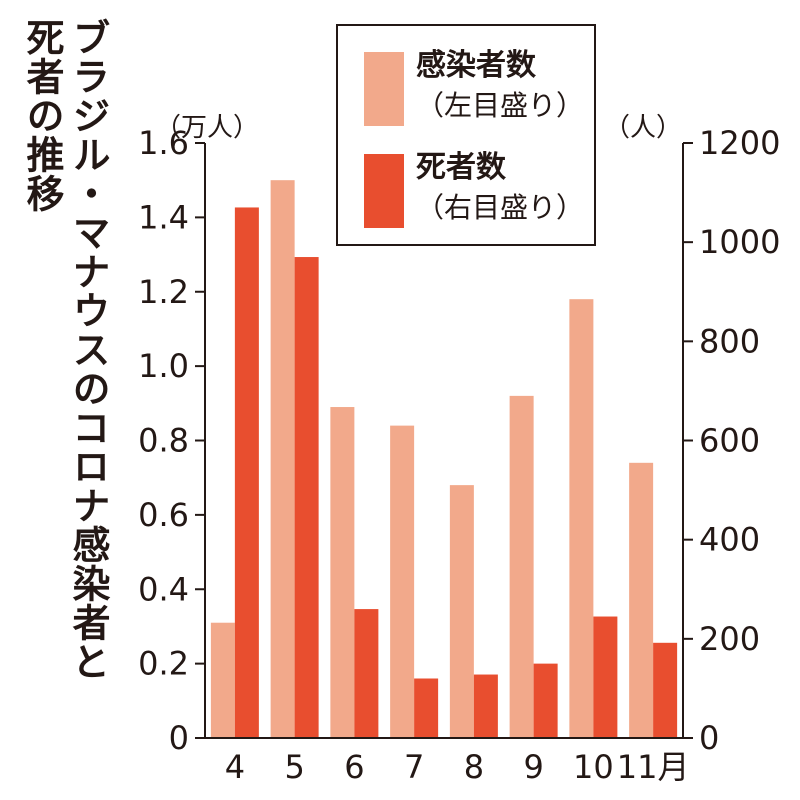 The width and height of the screenshot is (800, 800). Describe the element at coordinates (235, 767) in the screenshot. I see `x-category-label: 4` at that location.